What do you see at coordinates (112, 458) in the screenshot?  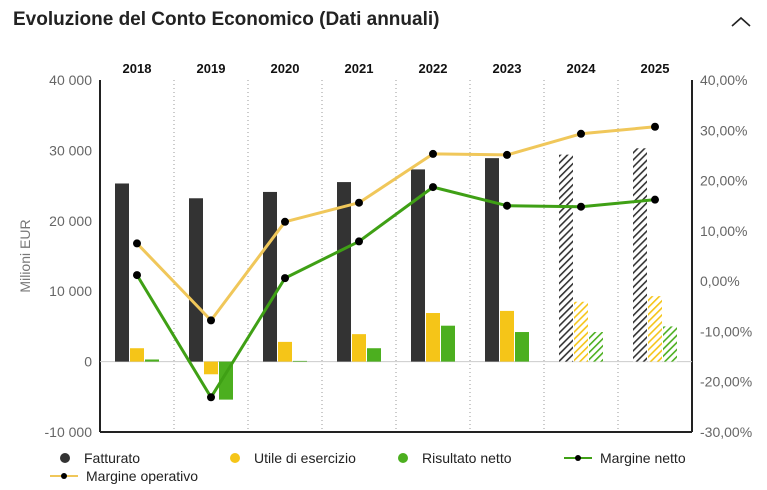 I see `legend-label: Fatturato` at bounding box center [112, 458].